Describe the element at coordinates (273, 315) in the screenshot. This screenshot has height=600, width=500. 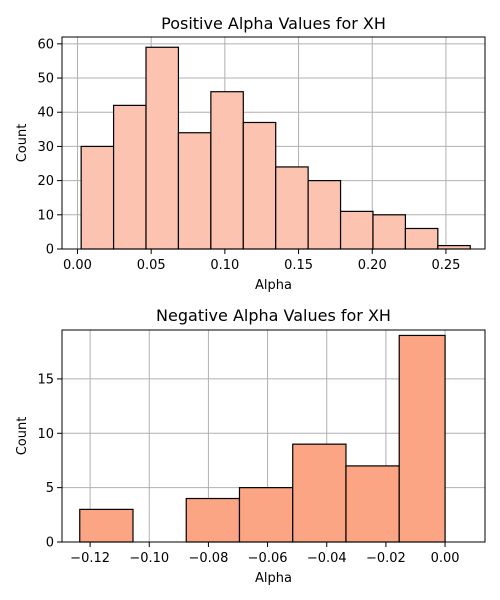
I see `chart-title: Negative Alpha Values for XH` at that location.